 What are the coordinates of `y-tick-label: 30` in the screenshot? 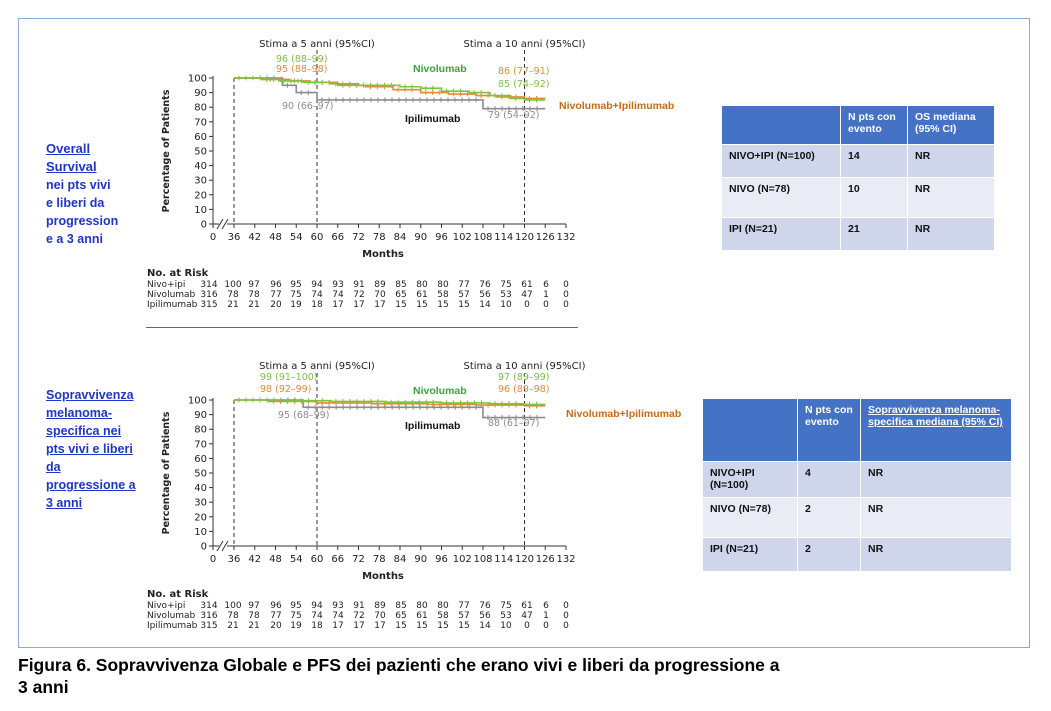 It's located at (200, 503).